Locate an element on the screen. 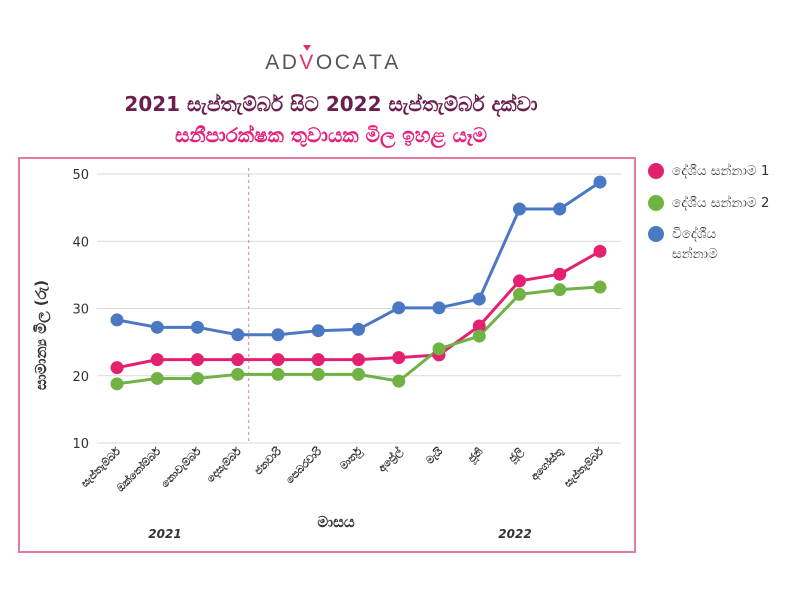 This screenshot has height=597, width=800. year-labels: 2021 2022 is located at coordinates (339, 534).